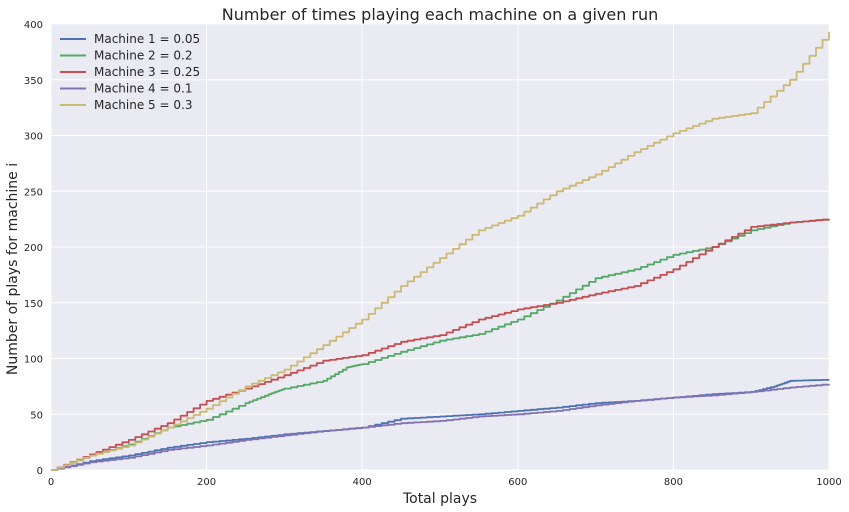 The height and width of the screenshot is (512, 849). What do you see at coordinates (33, 81) in the screenshot?
I see `y-tick-label: 350` at bounding box center [33, 81].